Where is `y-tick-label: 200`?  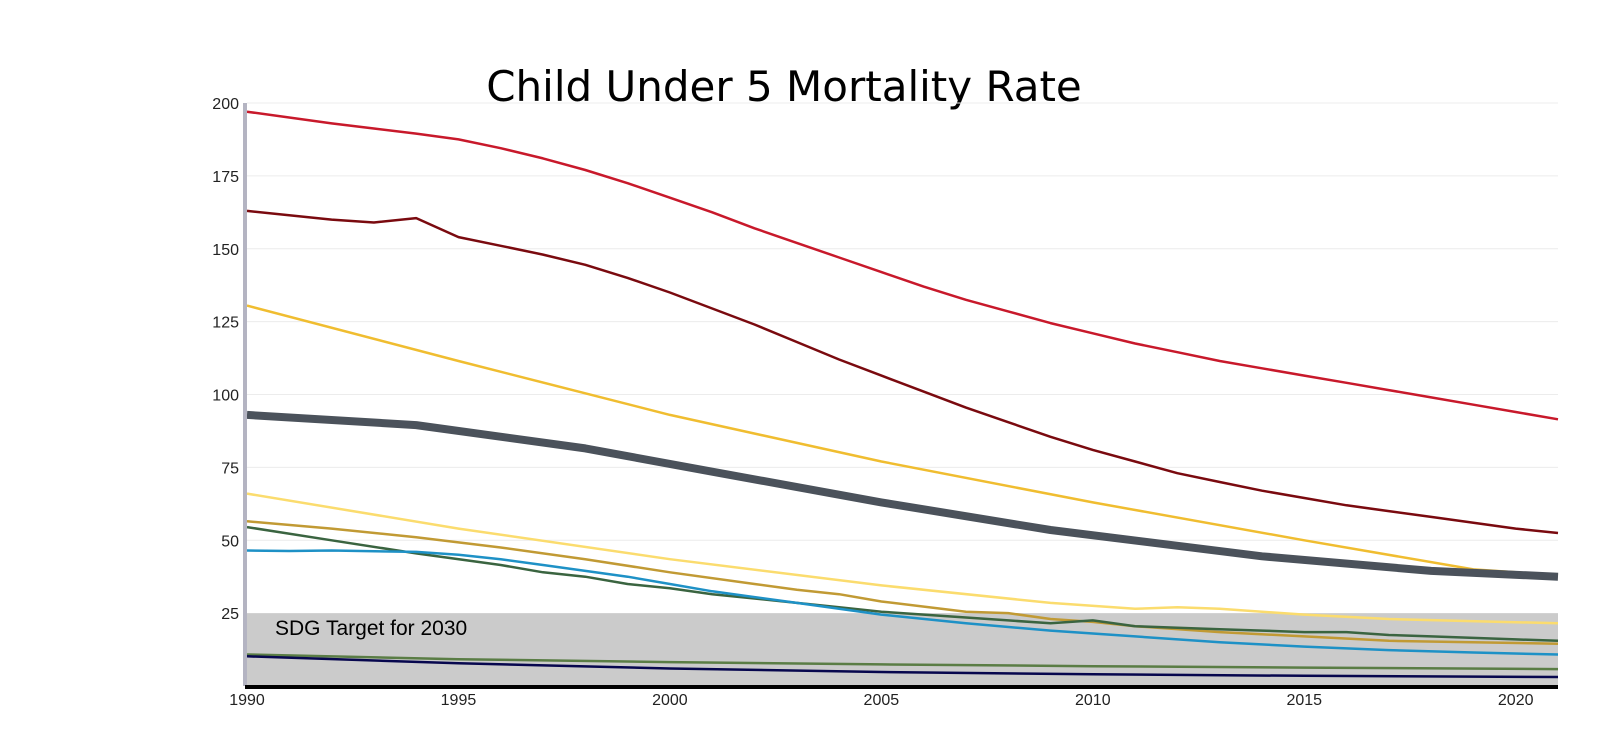
y-tick-label: 200 is located at coordinates (225, 104).